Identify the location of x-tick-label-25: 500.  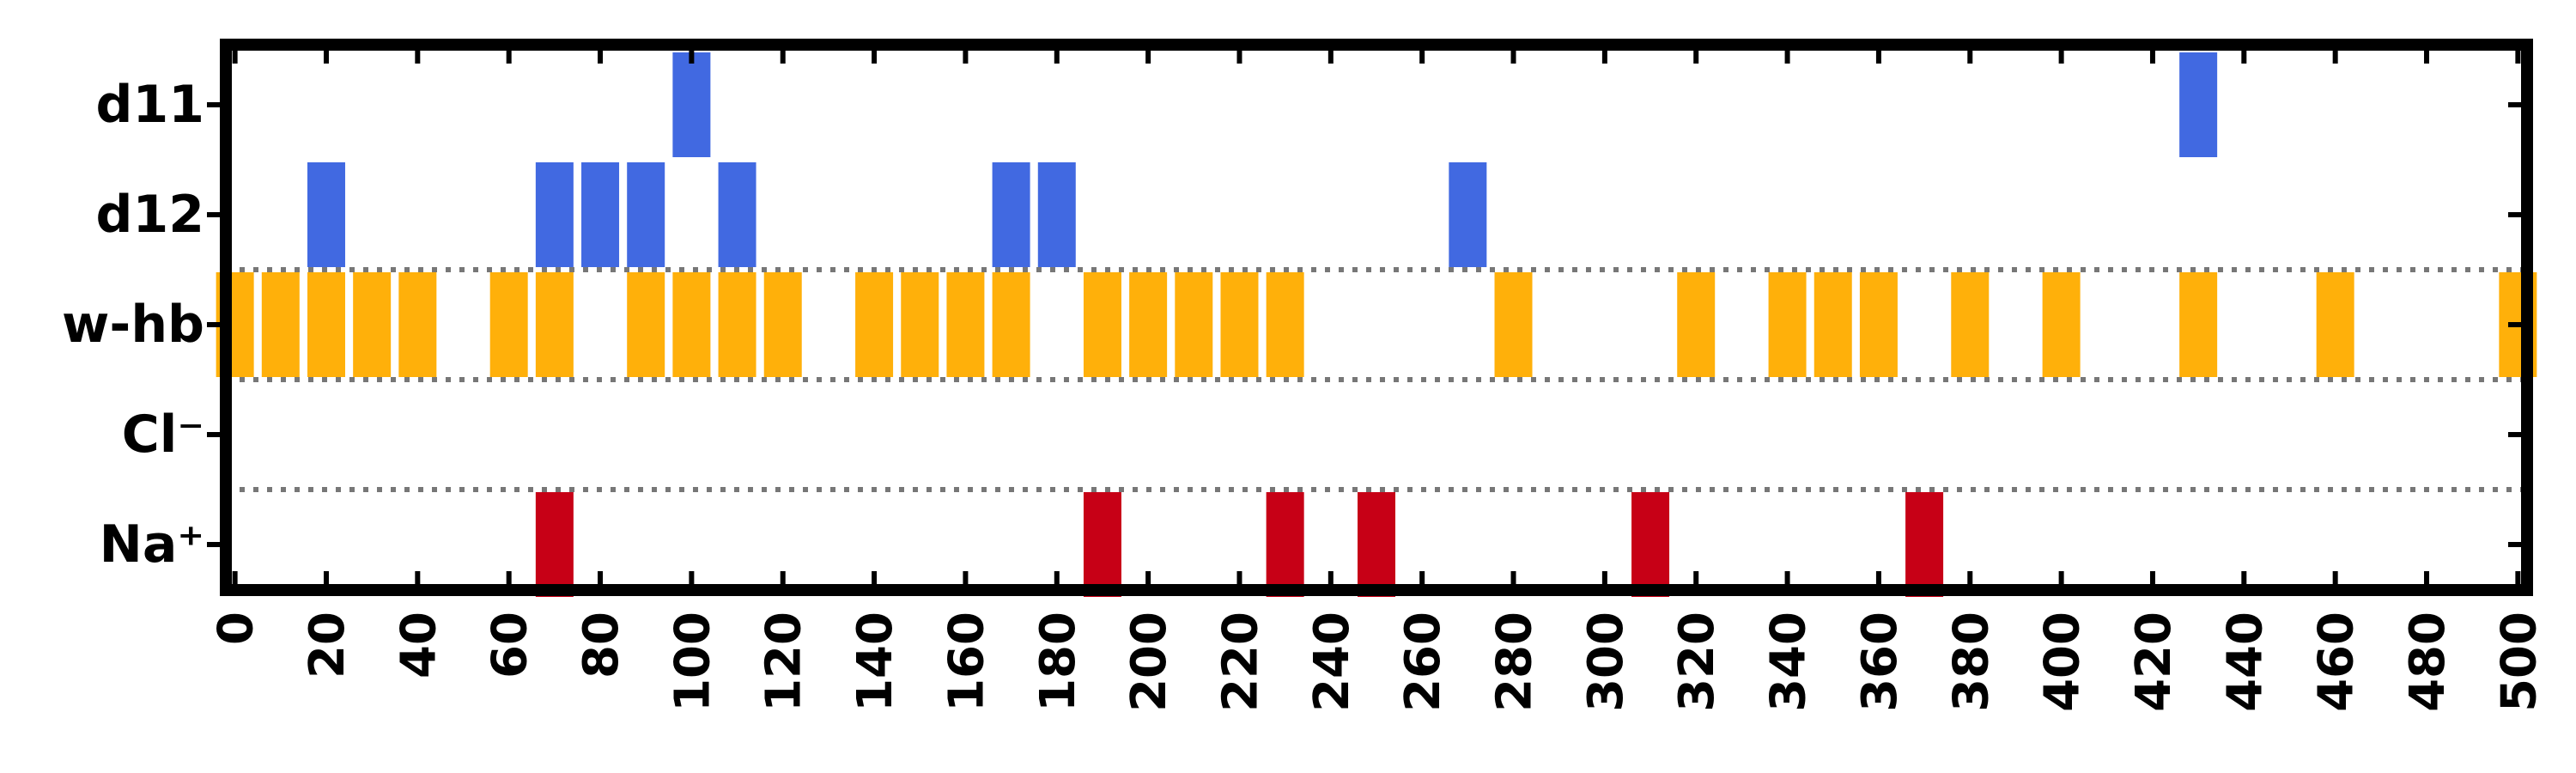
(2519, 662).